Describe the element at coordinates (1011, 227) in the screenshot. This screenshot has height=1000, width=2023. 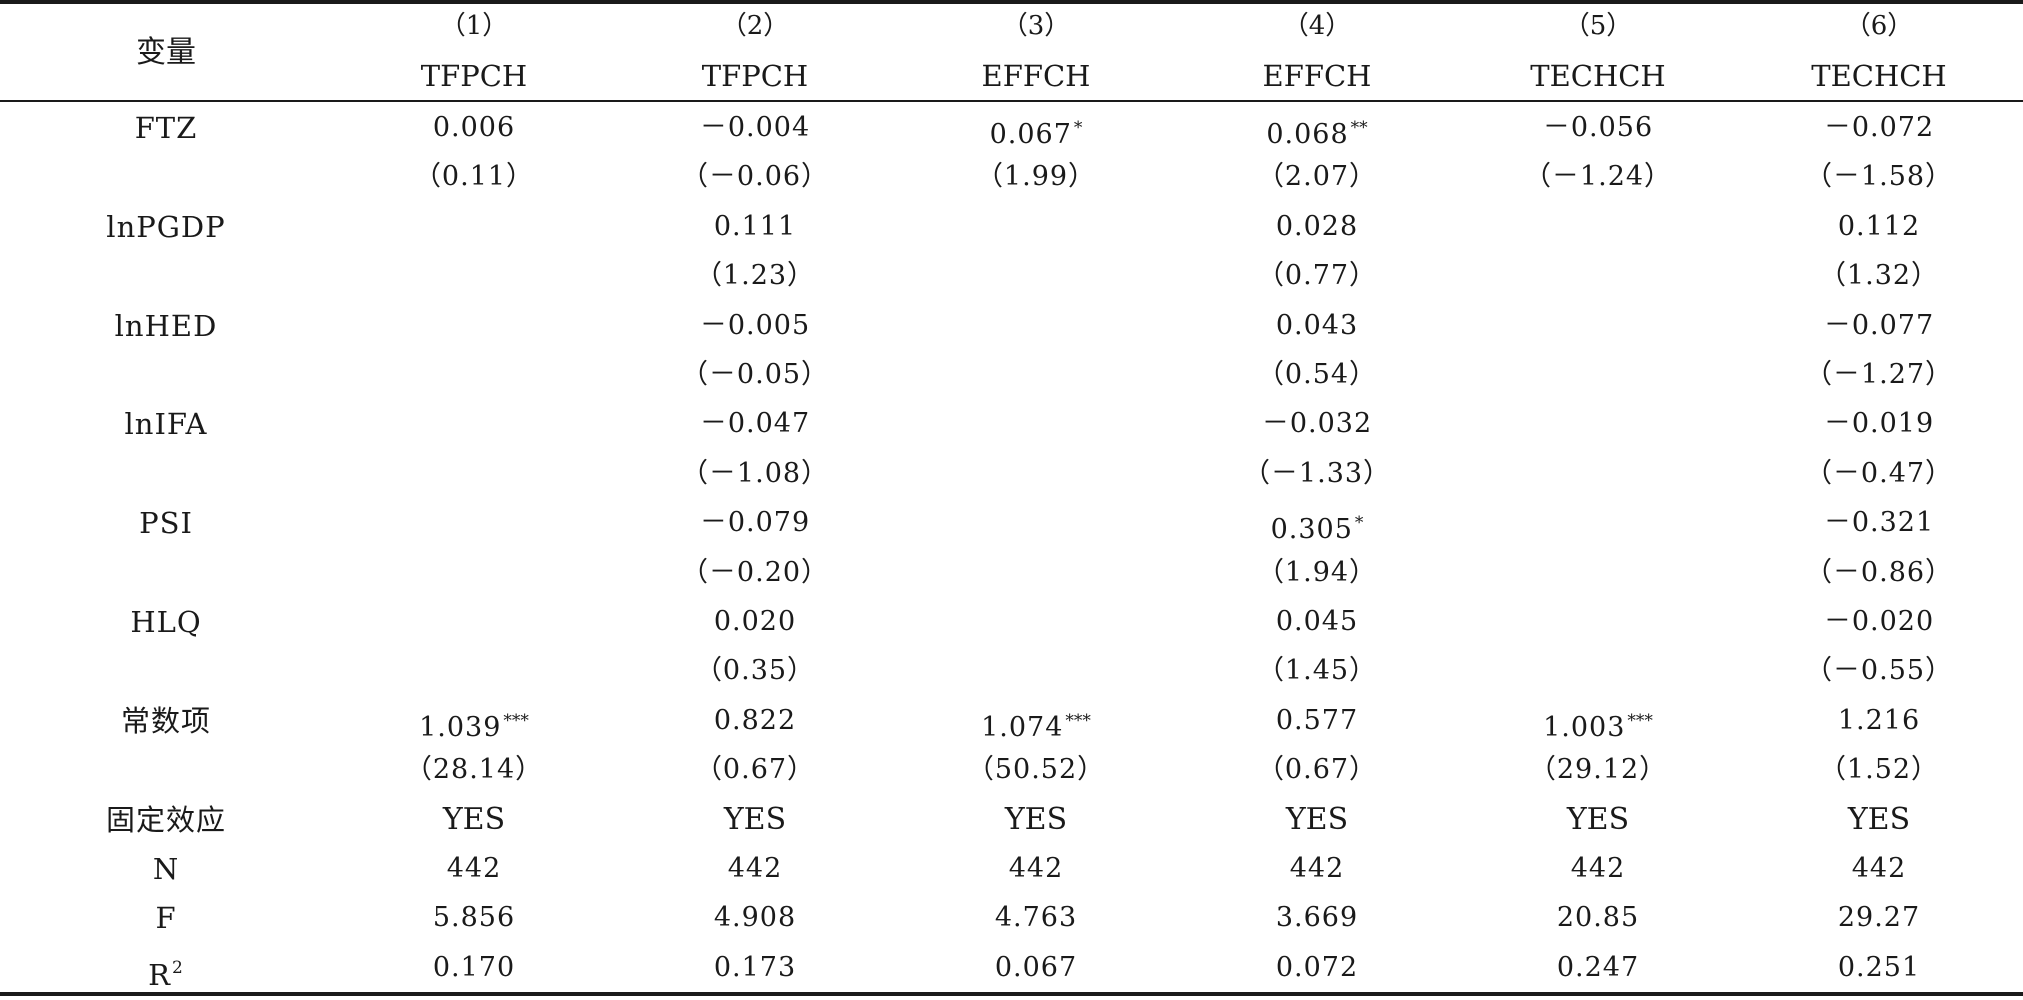
I see `table-row: lnPGDP 0.111 0.028 0.112` at that location.